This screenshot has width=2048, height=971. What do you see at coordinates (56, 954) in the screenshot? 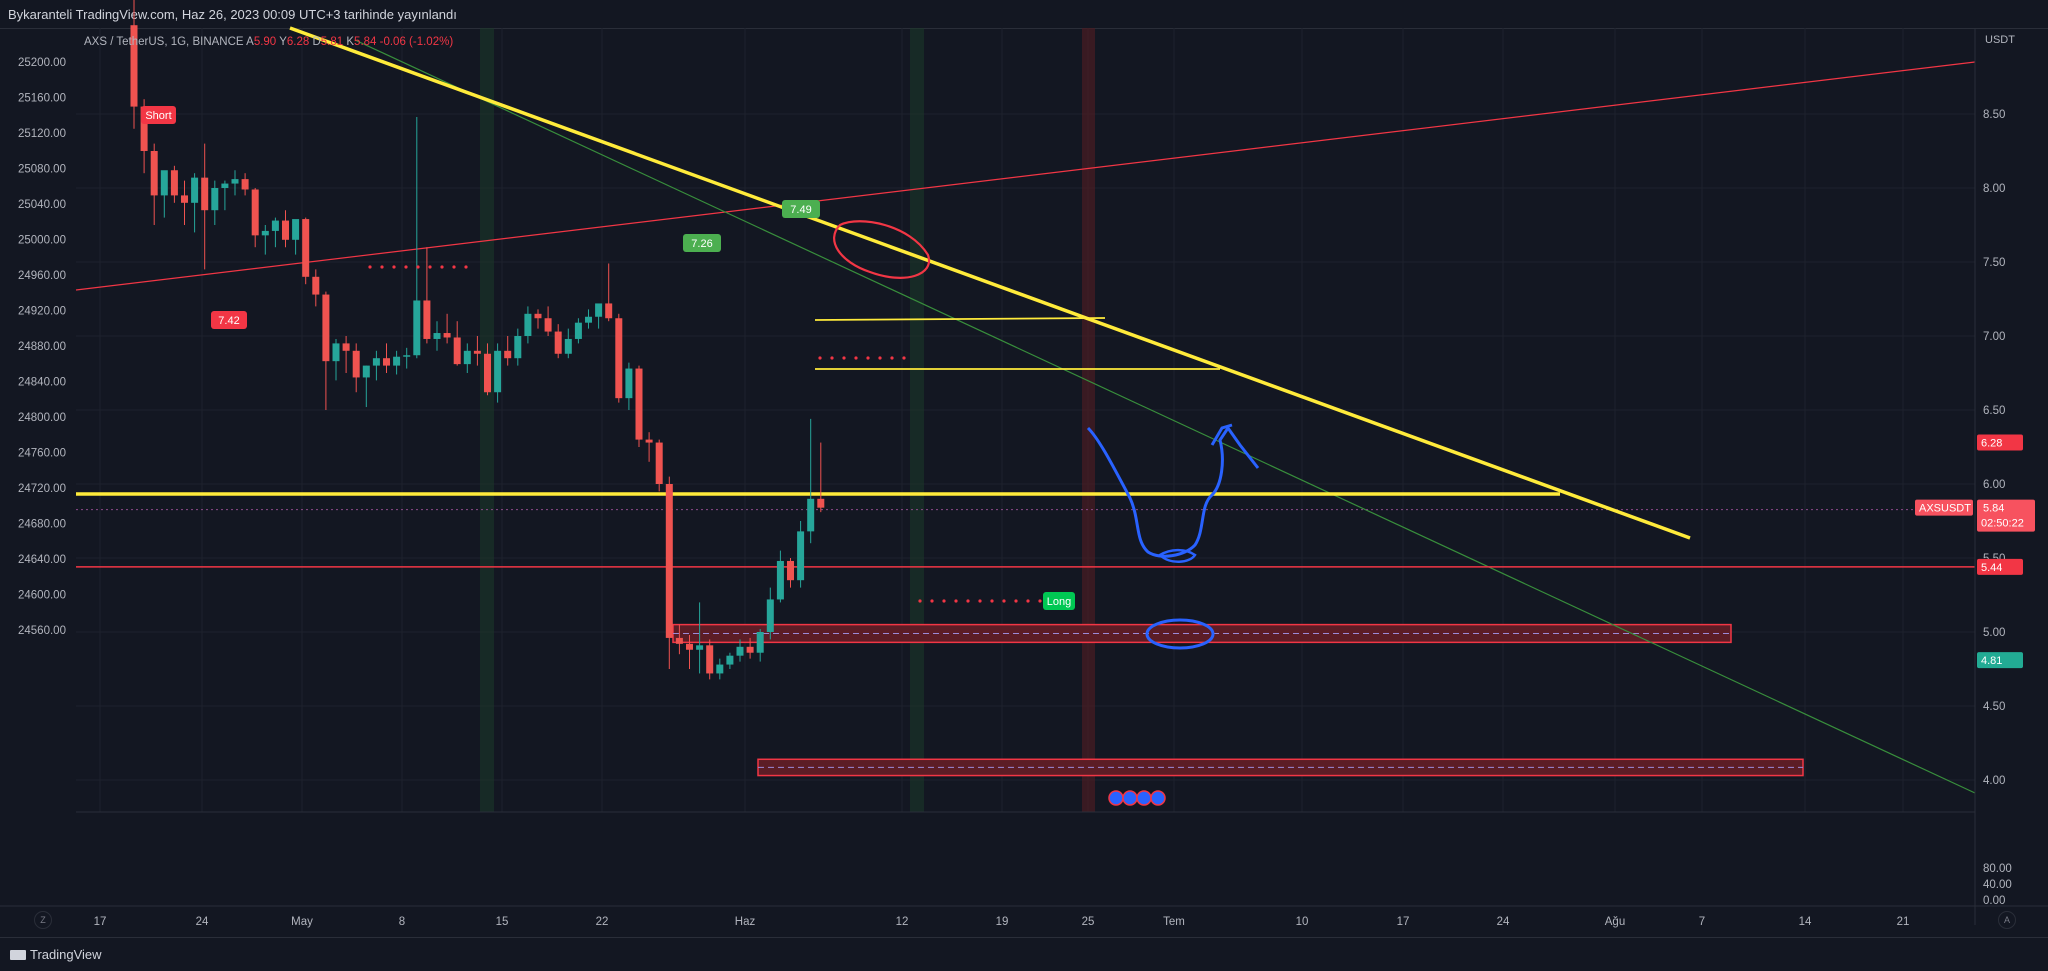
I see `tradingview-logo: TradingView` at bounding box center [56, 954].